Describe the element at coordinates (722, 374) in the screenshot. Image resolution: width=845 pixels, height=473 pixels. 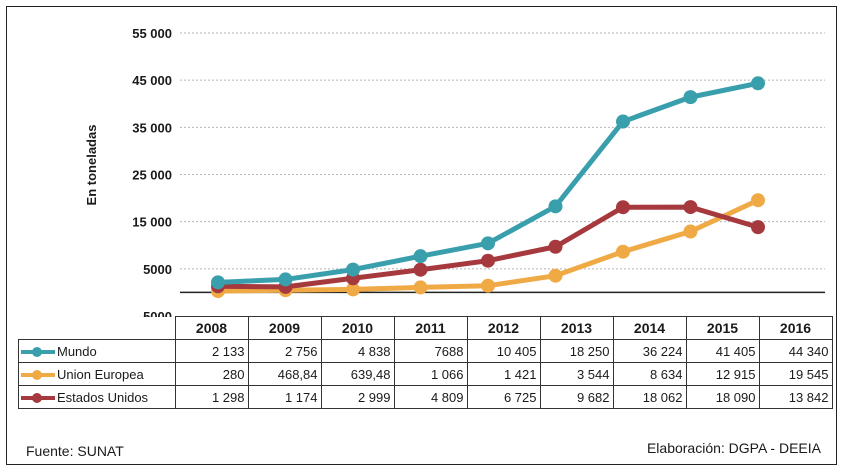
I see `value-cell: 12 915` at that location.